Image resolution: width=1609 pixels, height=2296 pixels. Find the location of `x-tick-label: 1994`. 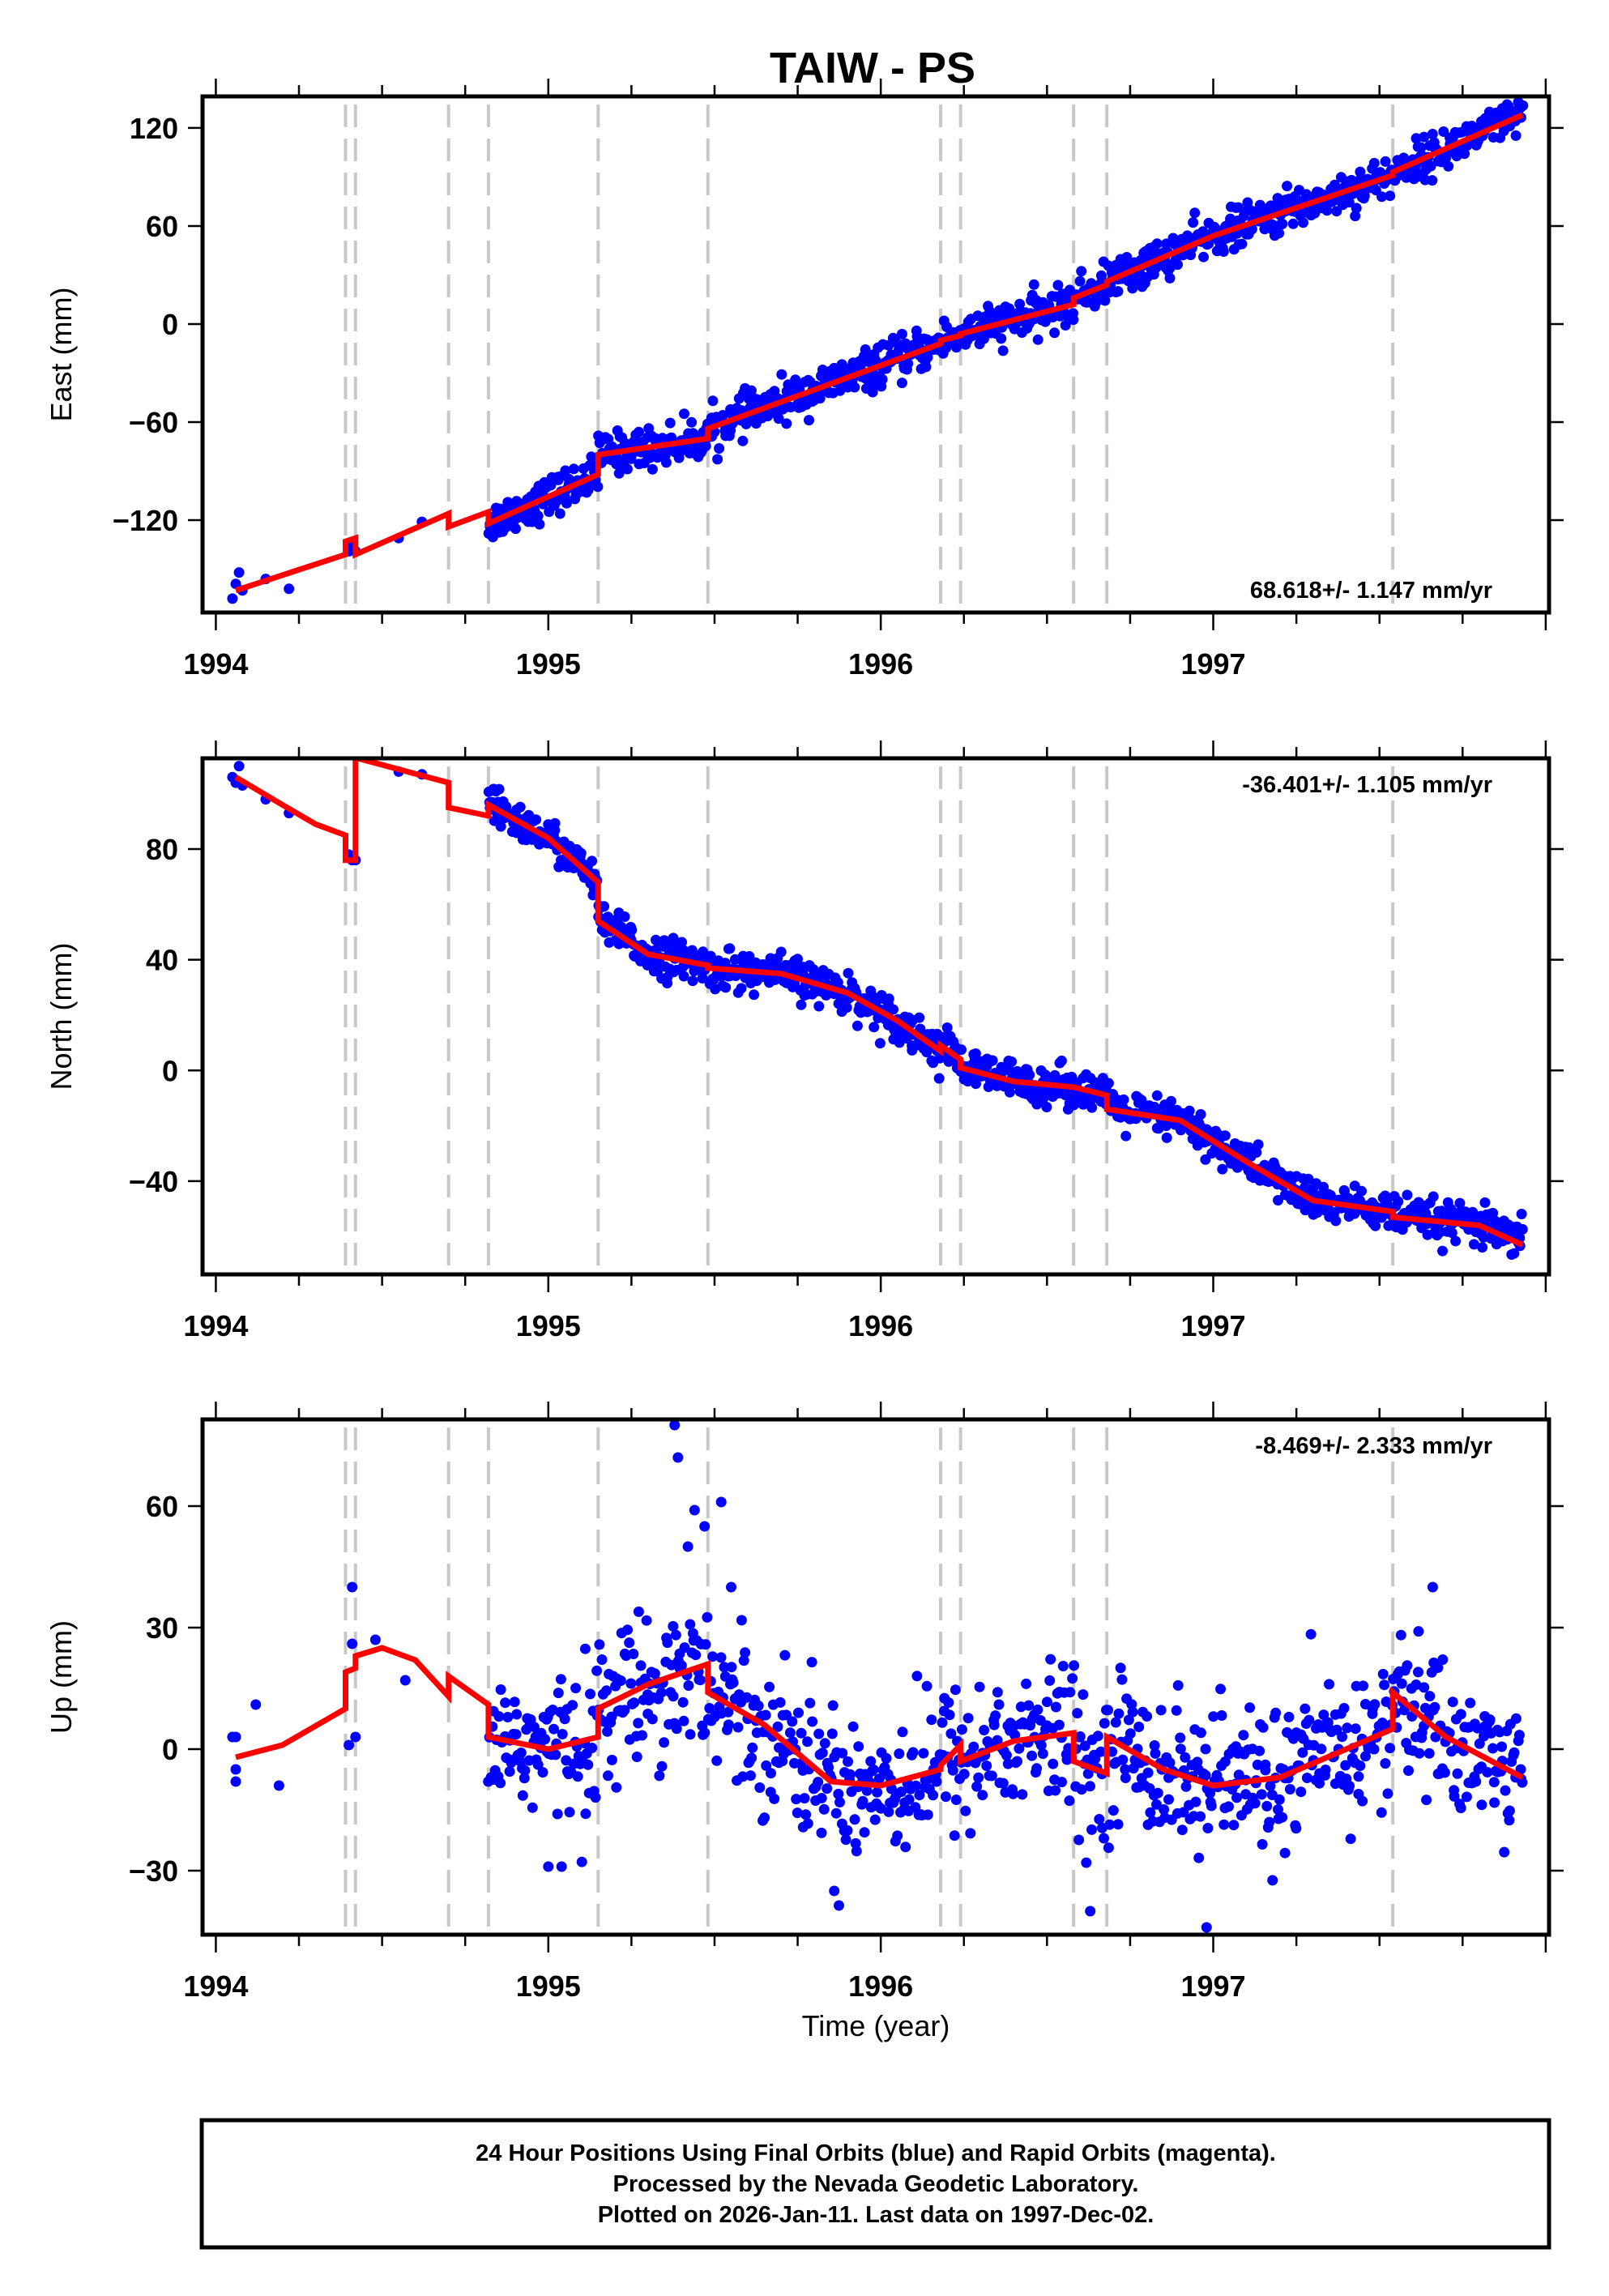

x-tick-label: 1994 is located at coordinates (216, 1987).